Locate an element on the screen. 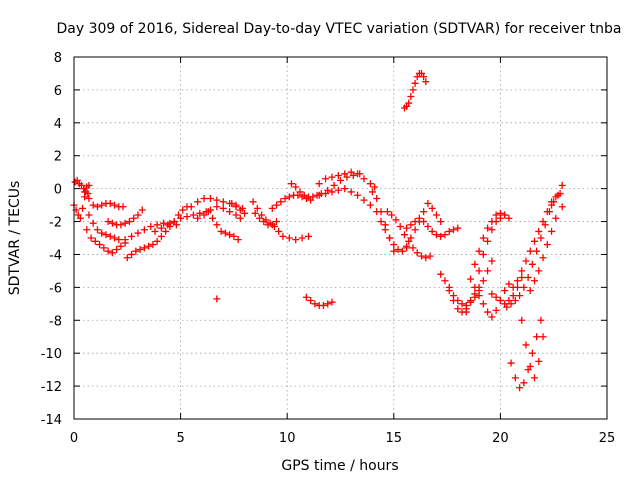 Image resolution: width=640 pixels, height=480 pixels. y-tick-label: 0 is located at coordinates (58, 190).